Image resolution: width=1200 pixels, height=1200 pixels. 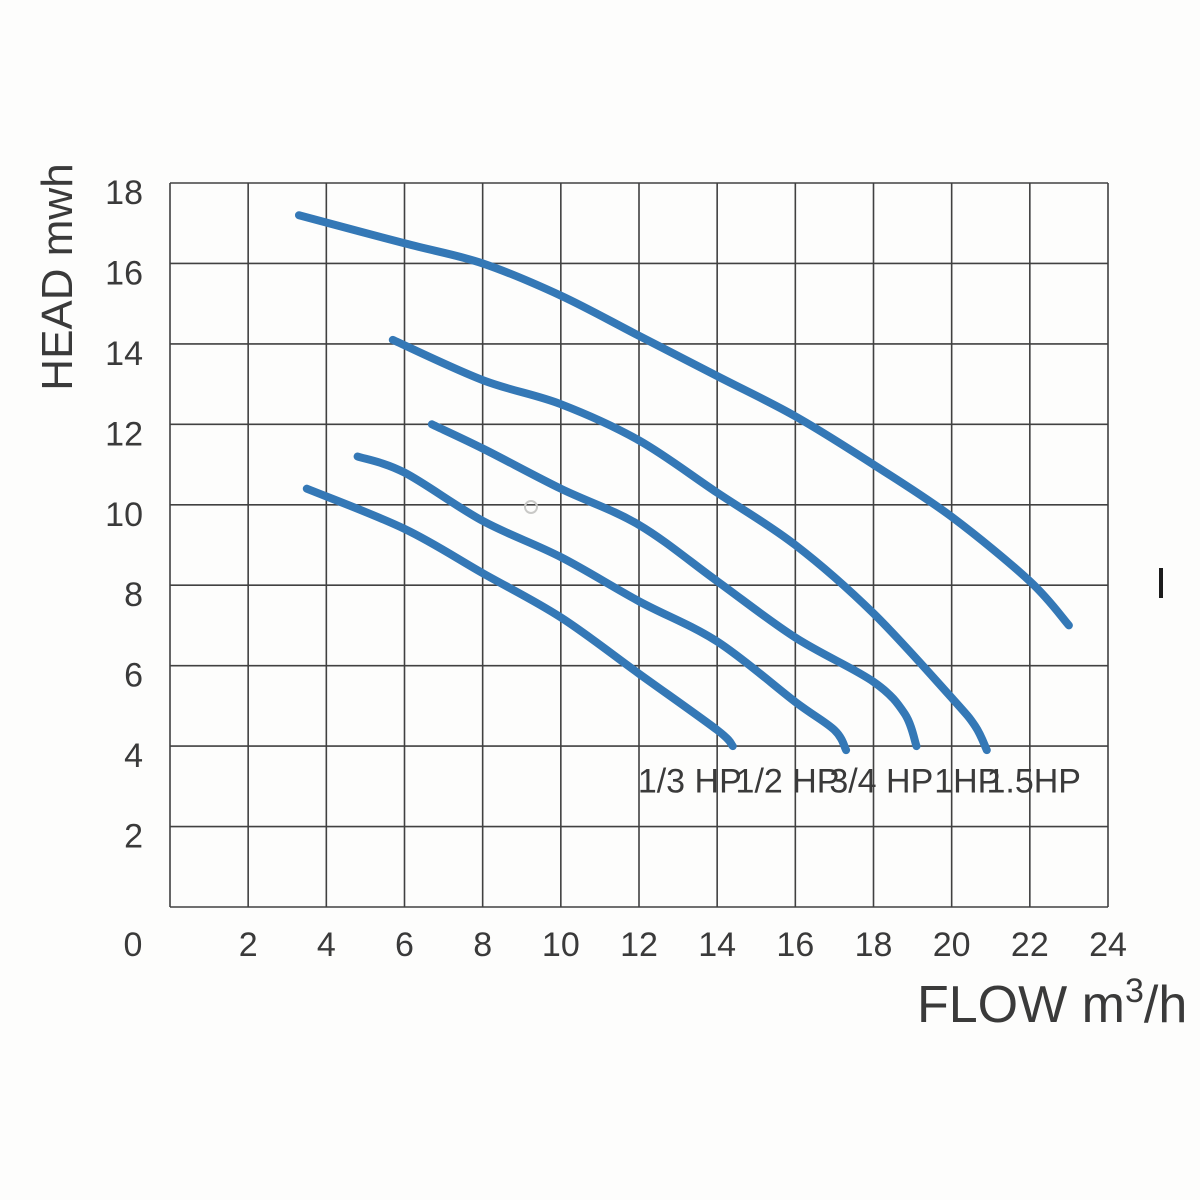 What do you see at coordinates (133, 945) in the screenshot?
I see `origin-tick-label: 0` at bounding box center [133, 945].